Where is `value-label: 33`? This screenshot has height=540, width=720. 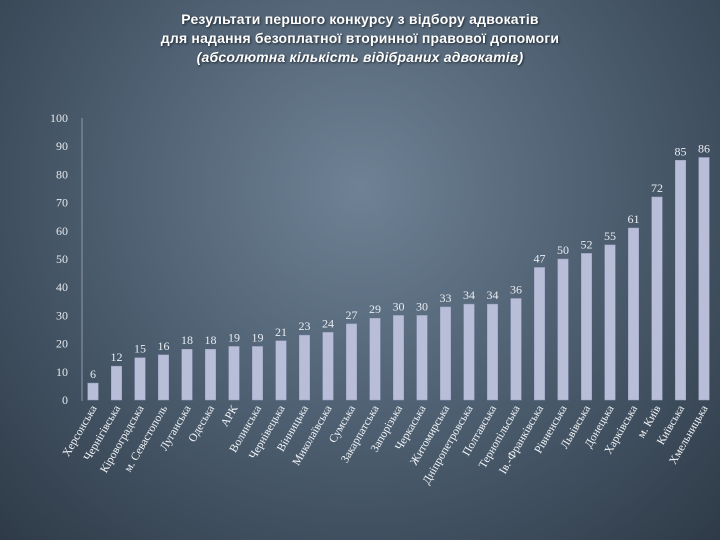 value-label: 33 is located at coordinates (446, 298).